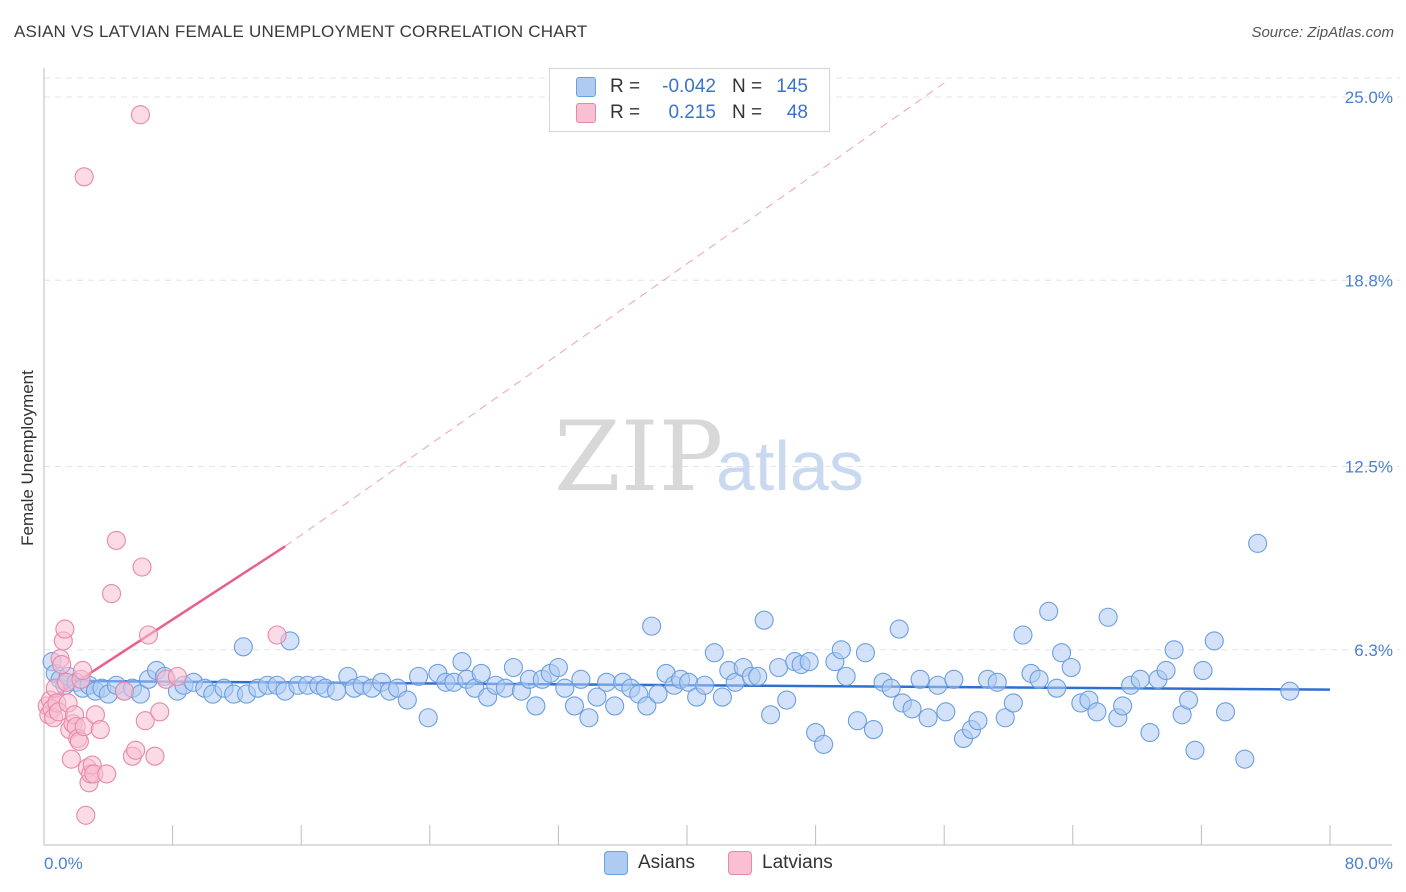 This screenshot has height=892, width=1406. What do you see at coordinates (1373, 650) in the screenshot?
I see `y-tick-label: 6.3%` at bounding box center [1373, 650].